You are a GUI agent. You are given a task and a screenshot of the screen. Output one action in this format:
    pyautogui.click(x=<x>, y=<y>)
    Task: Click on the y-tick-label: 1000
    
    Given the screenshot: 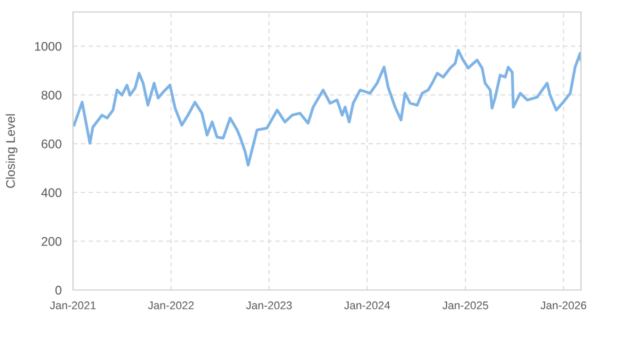 What is the action you would take?
    pyautogui.click(x=48, y=46)
    